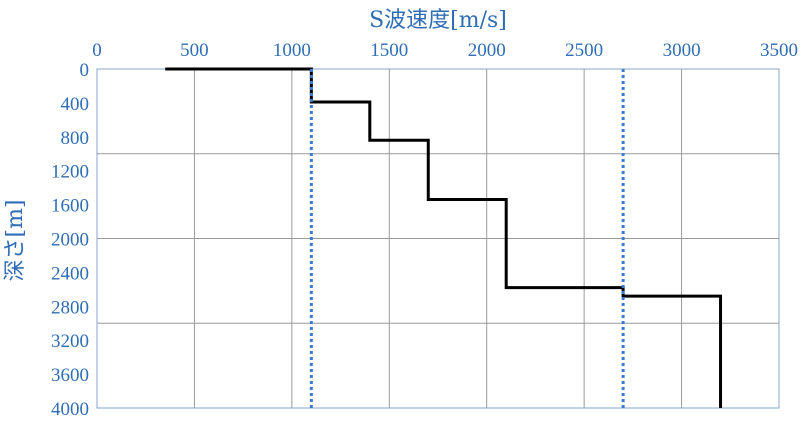 The height and width of the screenshot is (426, 810). I want to click on y-tick-labels: 0 400 800 1200 1600 2000 2400 2800 3200 3600 4000, so click(70, 240).